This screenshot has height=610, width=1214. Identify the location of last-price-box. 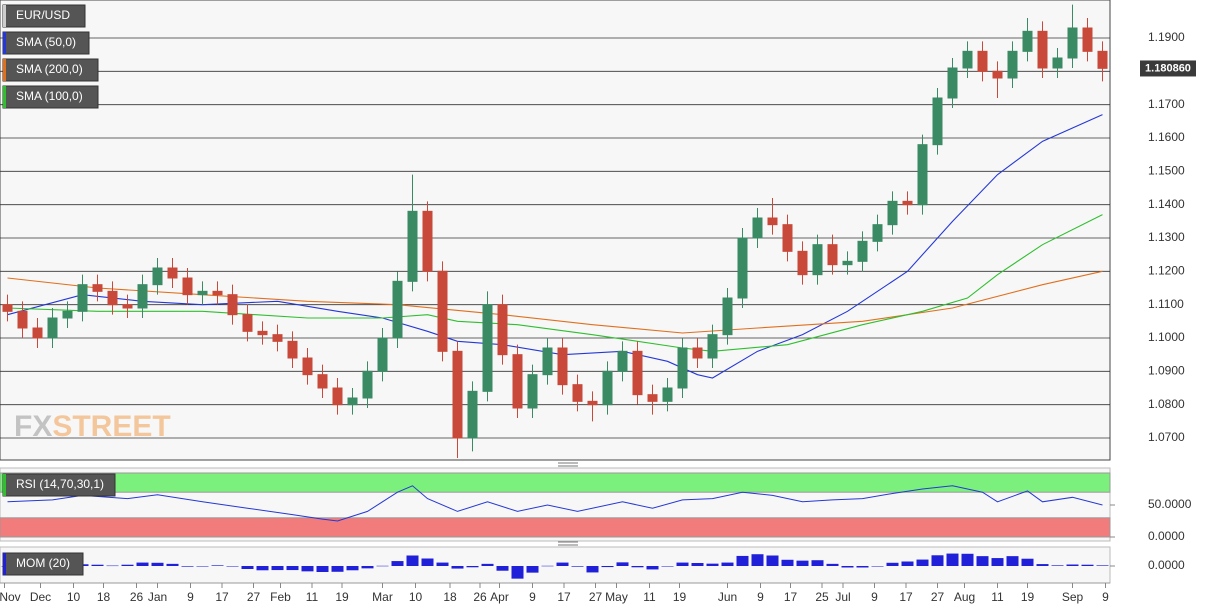
(1168, 68).